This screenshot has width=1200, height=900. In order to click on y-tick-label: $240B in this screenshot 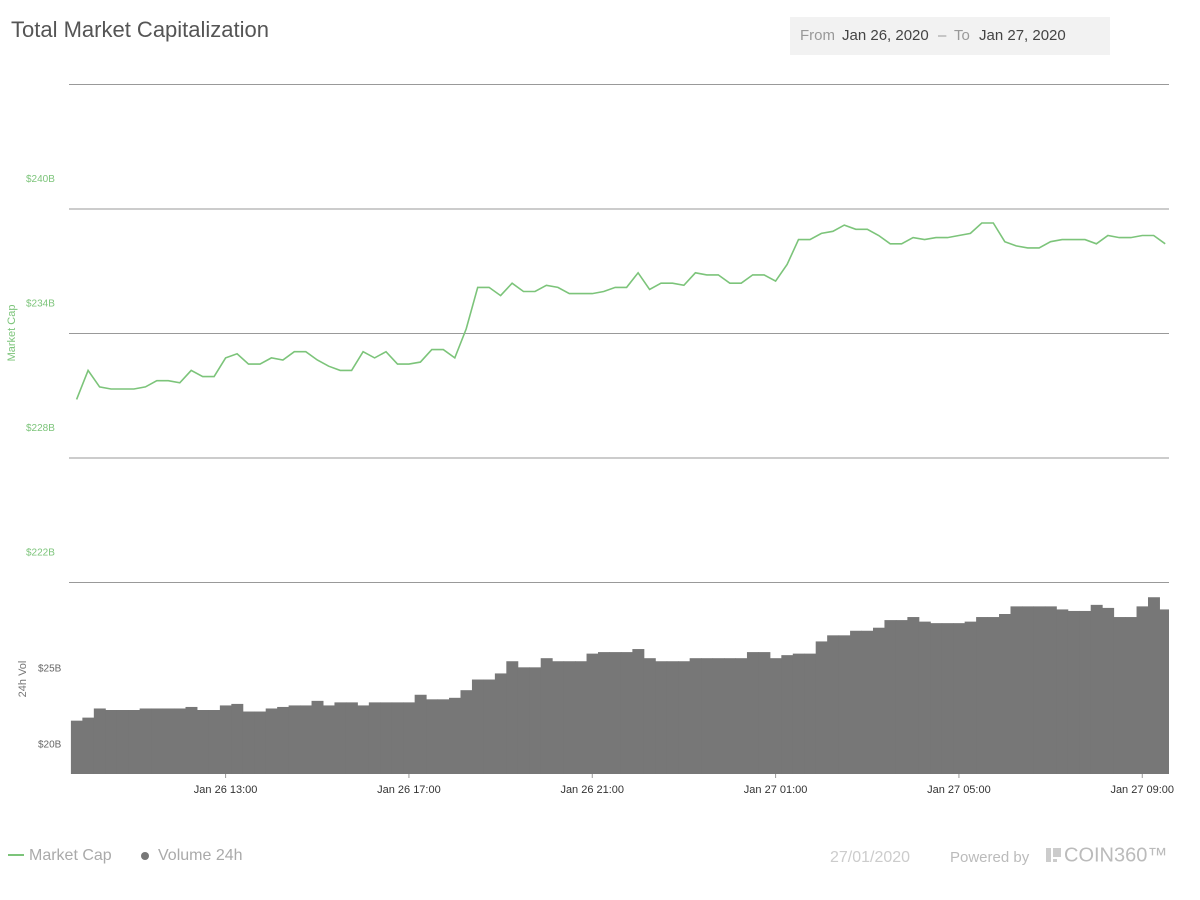, I will do `click(40, 179)`.